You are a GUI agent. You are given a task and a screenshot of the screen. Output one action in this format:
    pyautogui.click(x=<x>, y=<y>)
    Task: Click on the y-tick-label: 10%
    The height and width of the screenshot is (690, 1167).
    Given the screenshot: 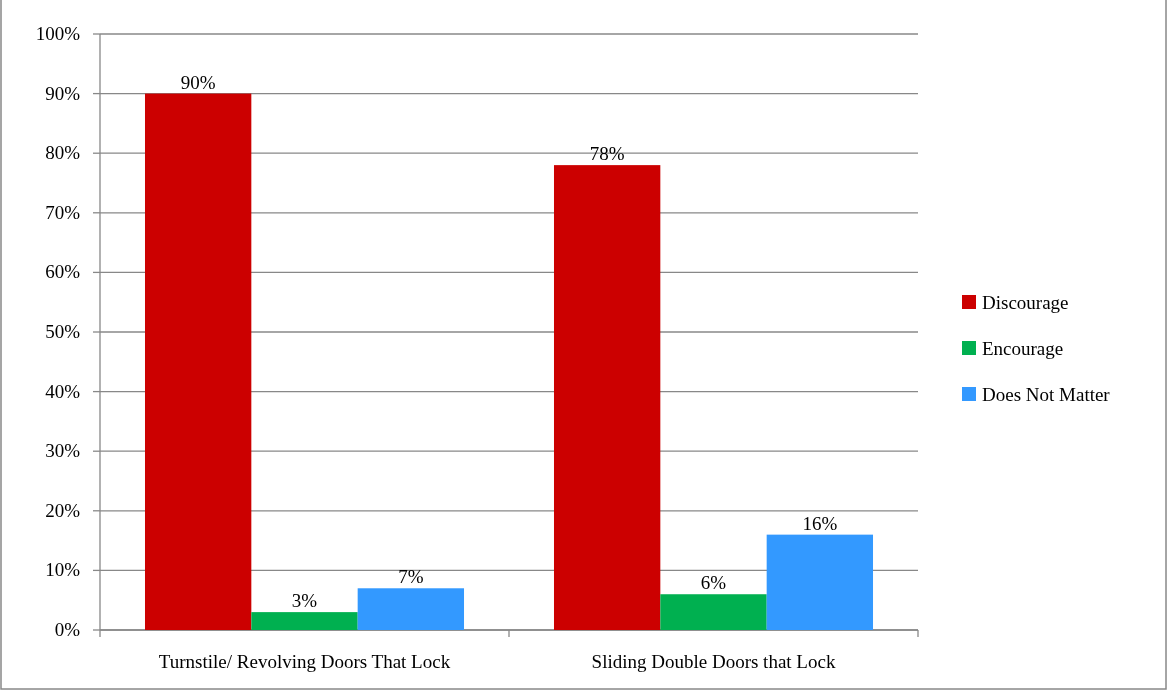 What is the action you would take?
    pyautogui.click(x=63, y=570)
    